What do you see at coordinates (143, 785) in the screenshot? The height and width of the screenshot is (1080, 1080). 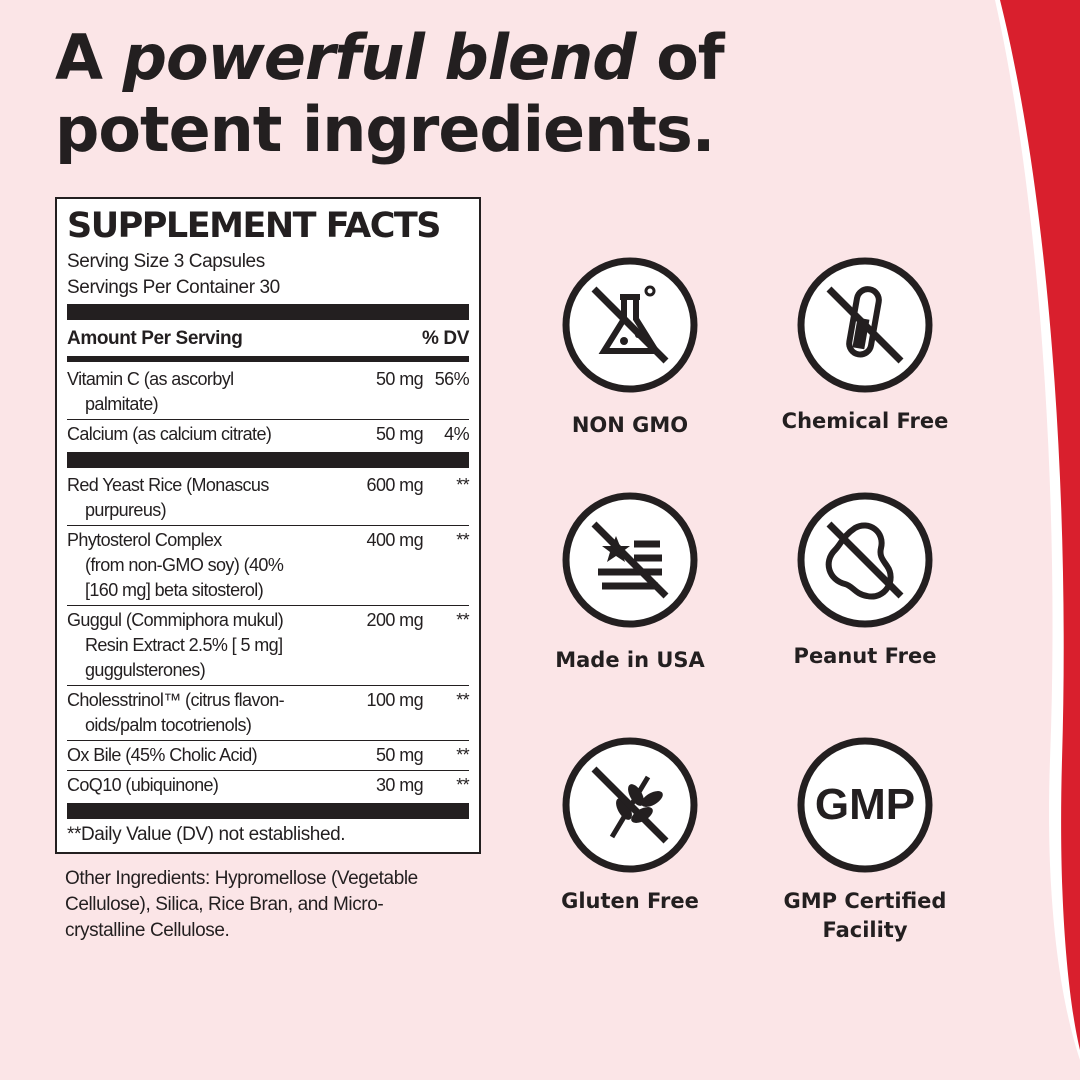 I see `ingredient-name-line: CoQ10 (ubiquinone)` at bounding box center [143, 785].